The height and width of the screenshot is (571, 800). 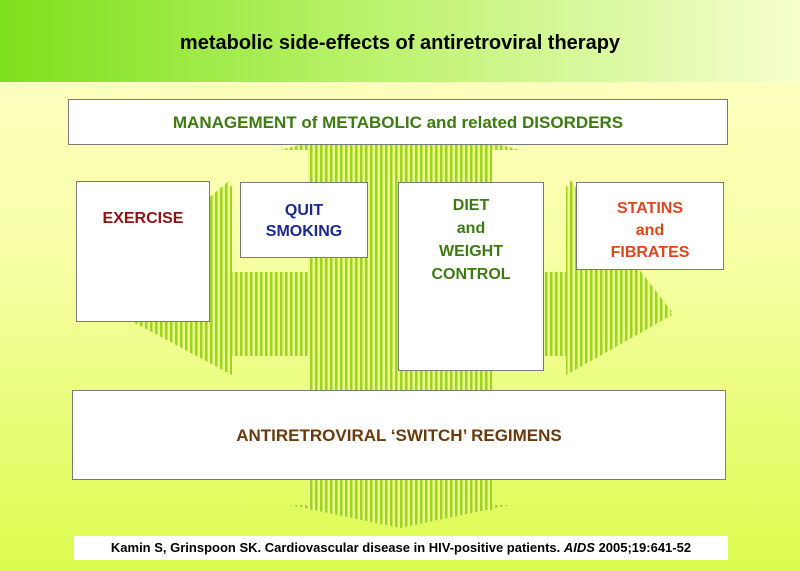 What do you see at coordinates (579, 547) in the screenshot?
I see `citation-journal: AIDS` at bounding box center [579, 547].